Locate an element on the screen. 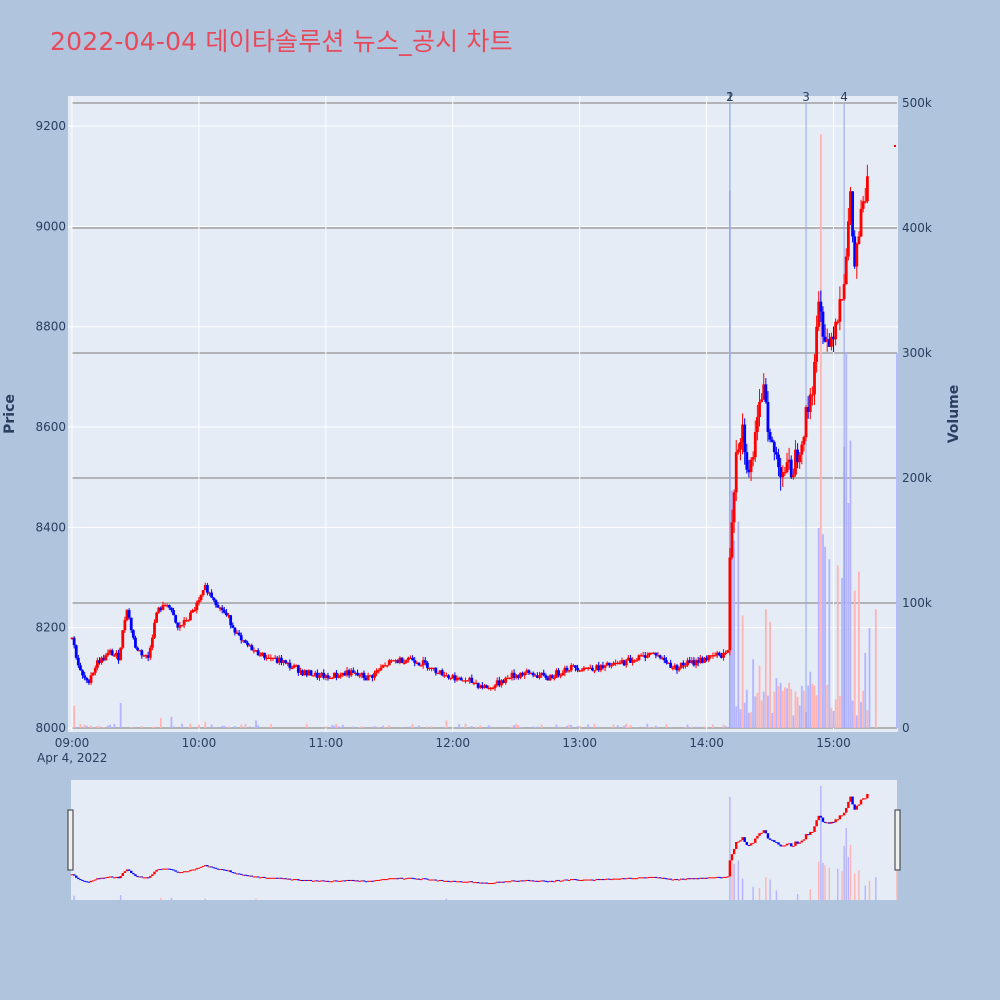 The width and height of the screenshot is (1000, 1000). y-tick-label: 8400 is located at coordinates (50, 527).